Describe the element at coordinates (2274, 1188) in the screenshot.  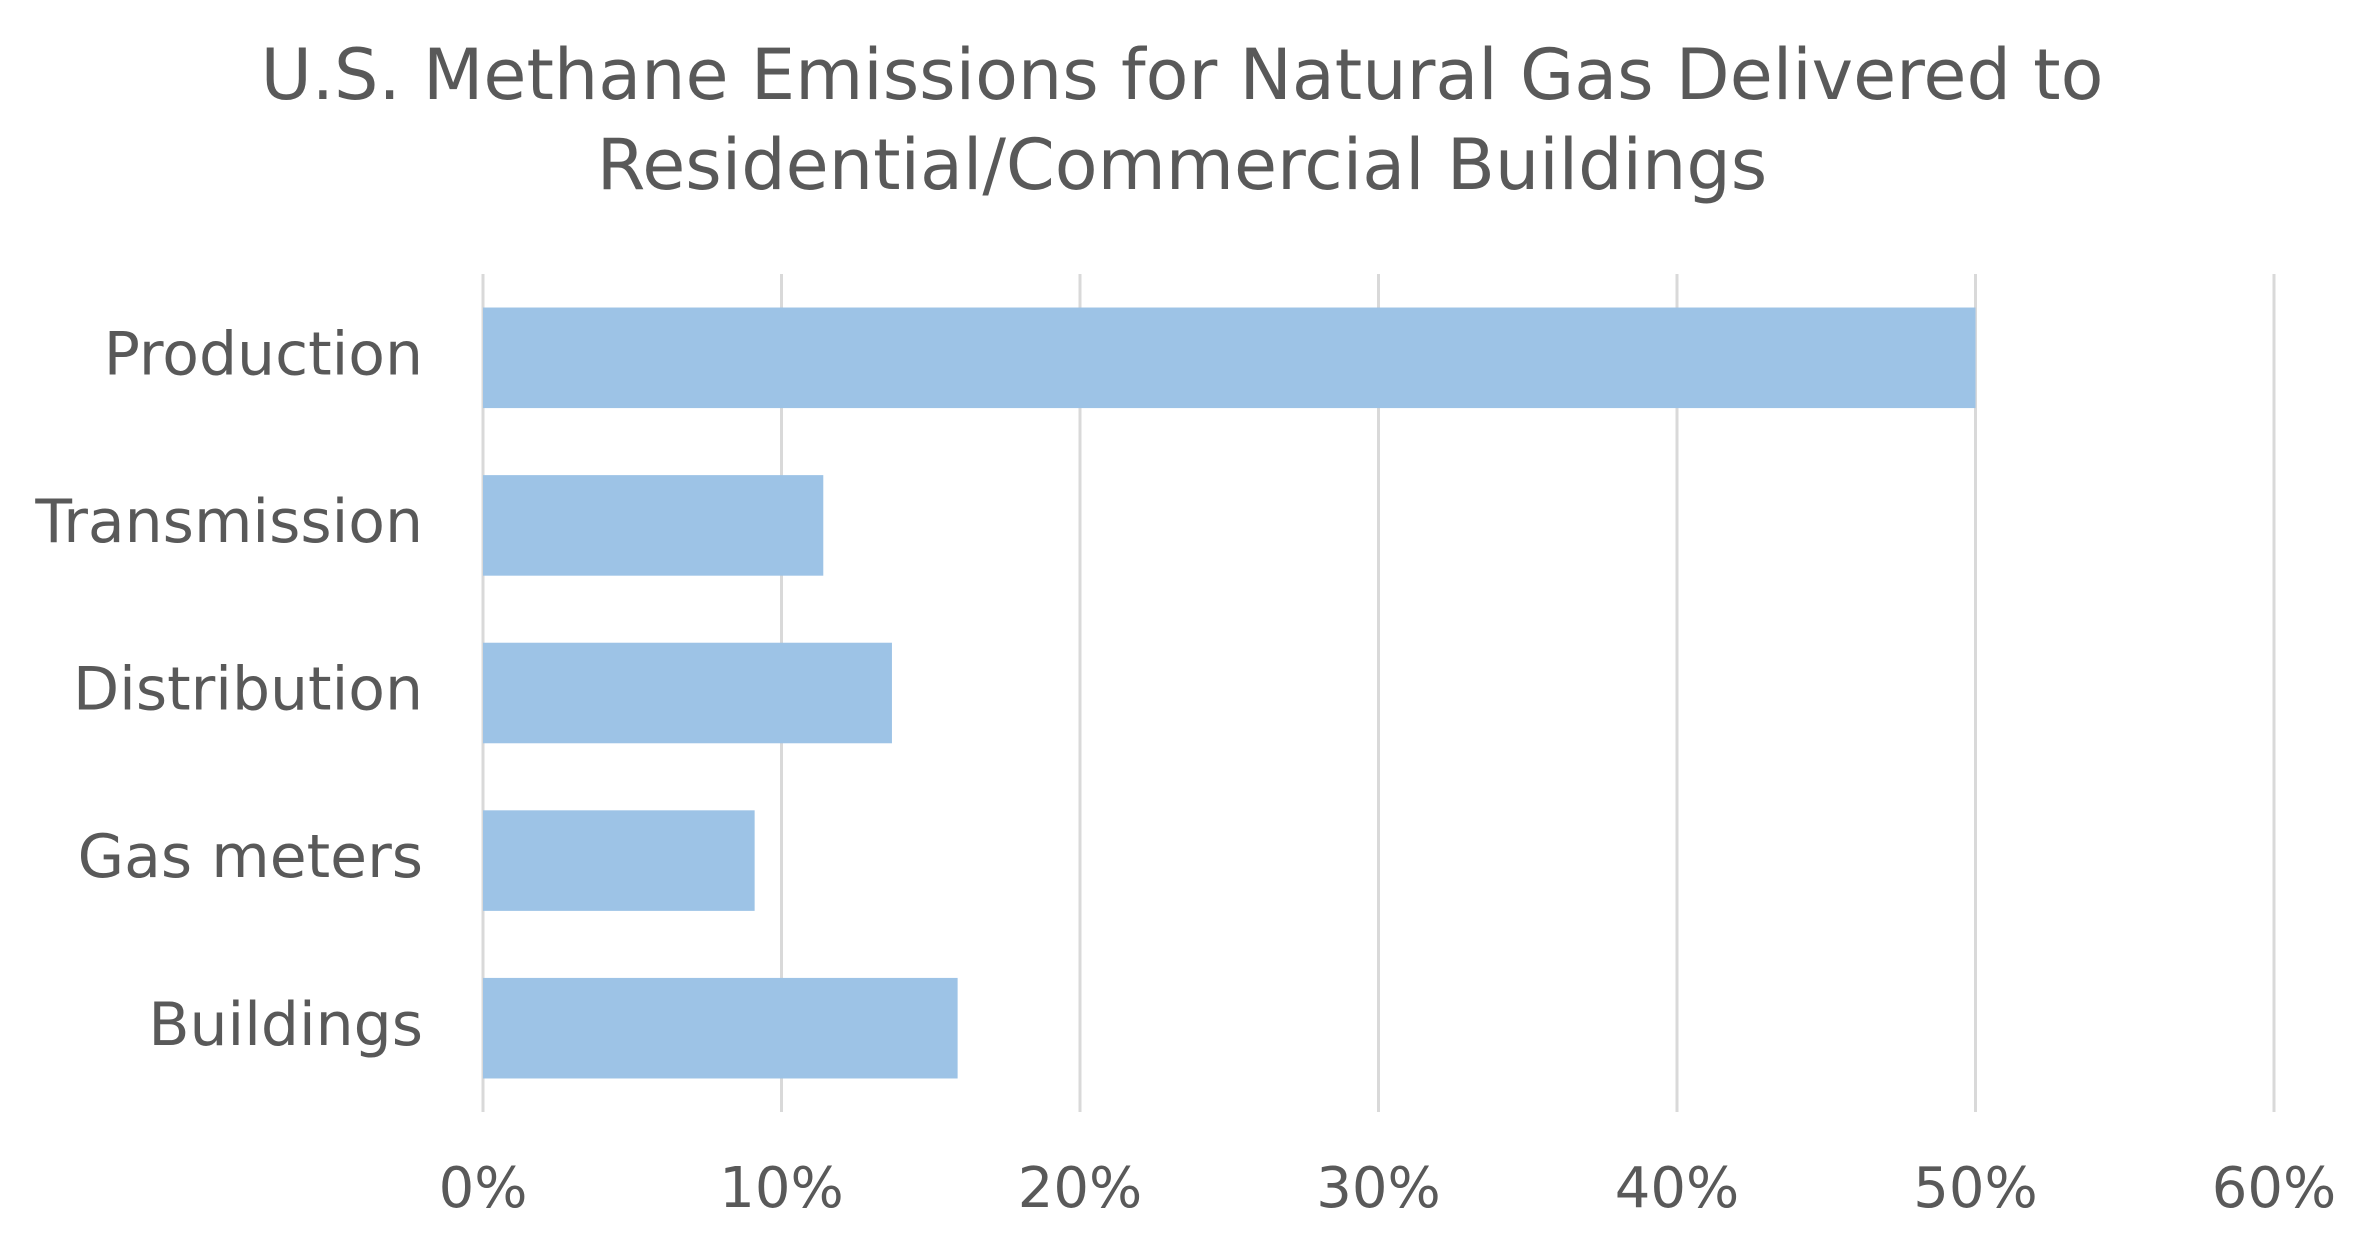
I see `x-tick-label: 60%` at that location.